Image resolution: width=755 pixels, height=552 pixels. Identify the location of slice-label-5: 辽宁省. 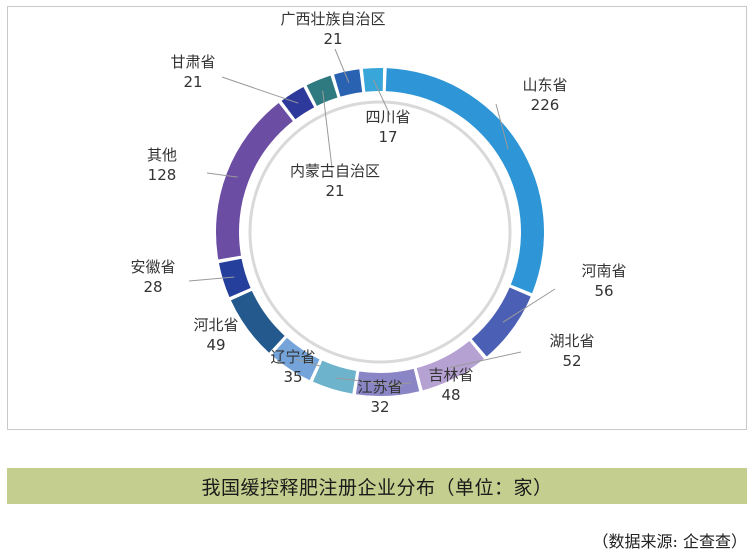
(292, 357).